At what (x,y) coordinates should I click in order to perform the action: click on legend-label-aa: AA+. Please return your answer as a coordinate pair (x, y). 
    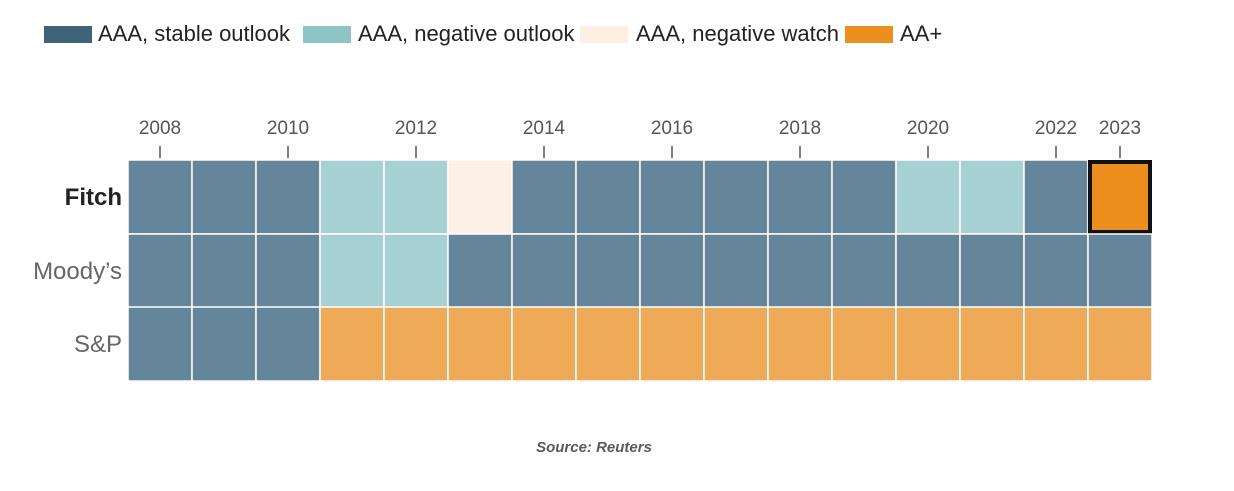
    Looking at the image, I should click on (921, 33).